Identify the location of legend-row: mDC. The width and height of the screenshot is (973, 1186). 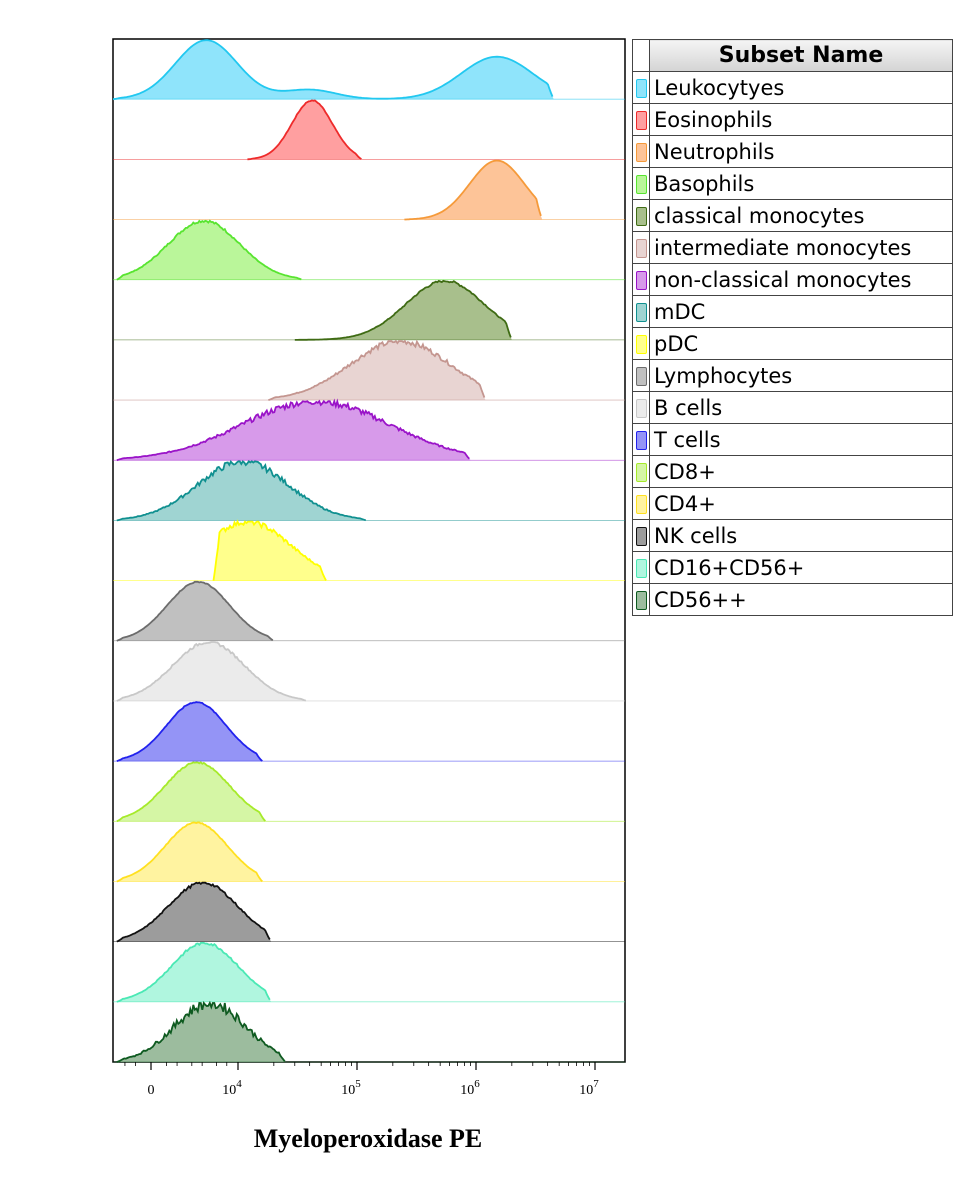
(792, 311).